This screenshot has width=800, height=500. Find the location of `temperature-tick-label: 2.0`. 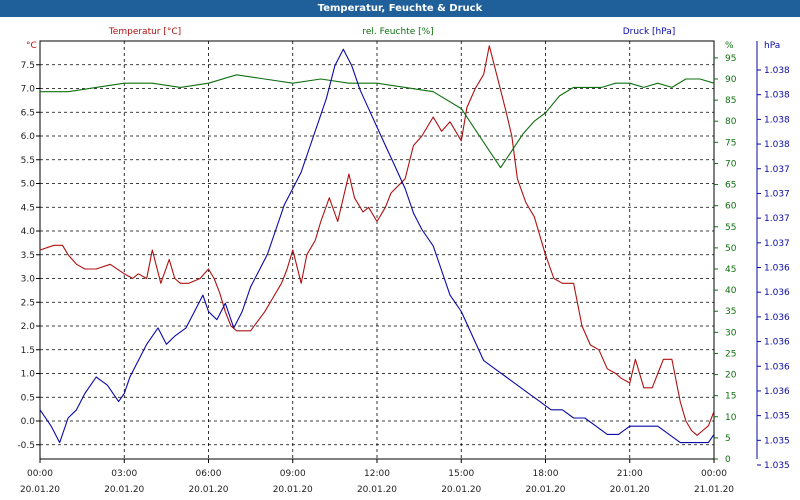

temperature-tick-label: 2.0 is located at coordinates (28, 327).